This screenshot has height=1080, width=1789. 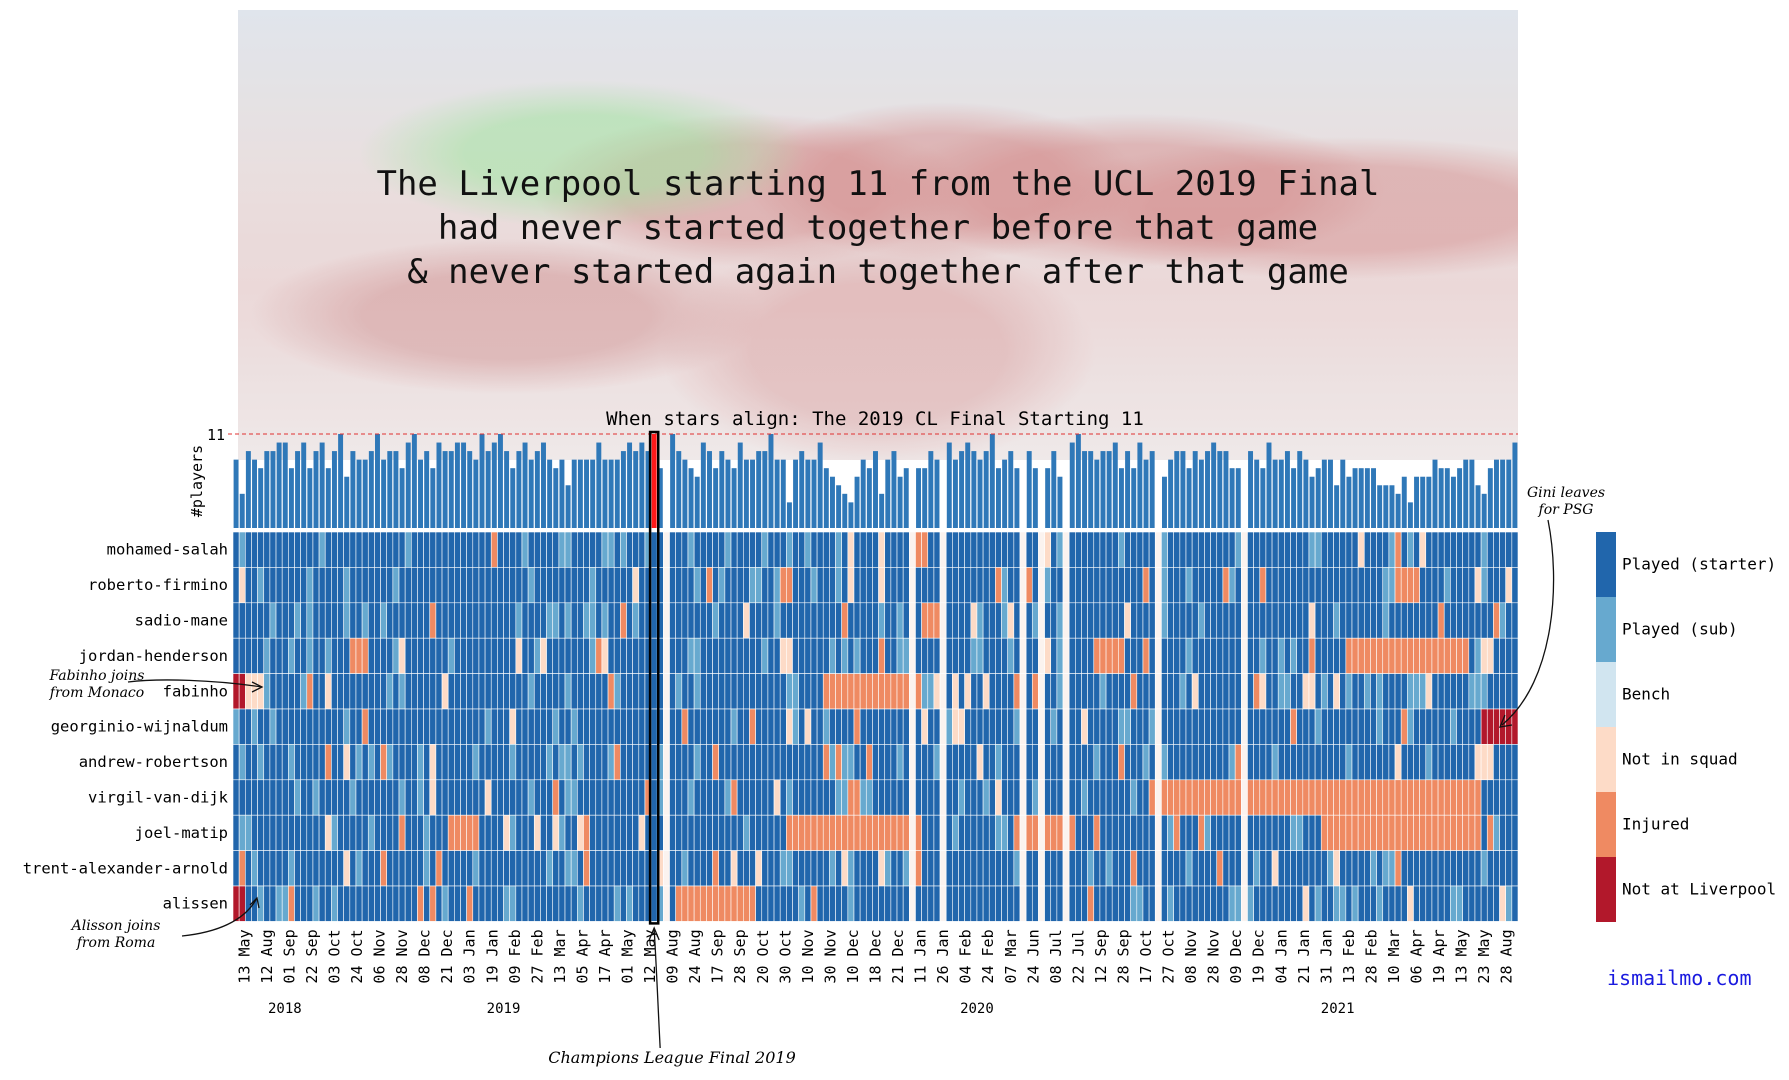 I want to click on credit-link: ismailmo.com, so click(x=1679, y=978).